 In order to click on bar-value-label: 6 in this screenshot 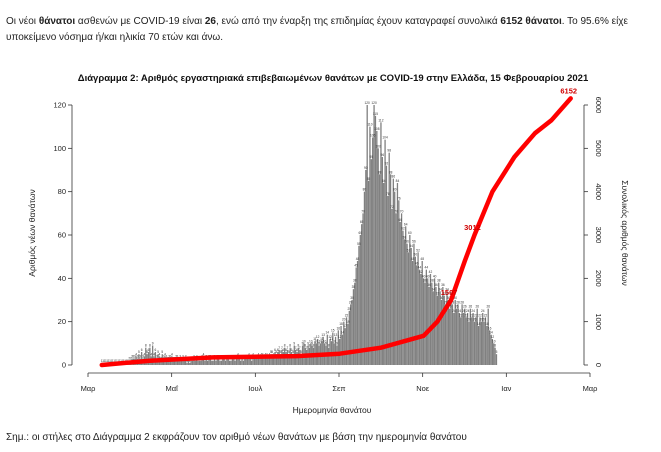, I will do `click(283, 350)`.